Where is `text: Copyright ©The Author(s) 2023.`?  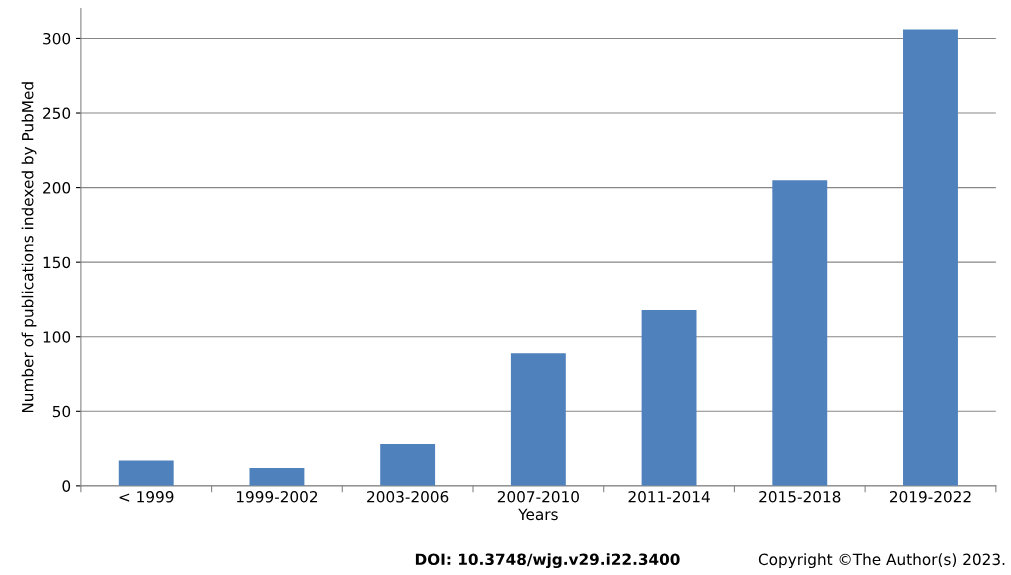
text: Copyright ©The Author(s) 2023. is located at coordinates (881, 561).